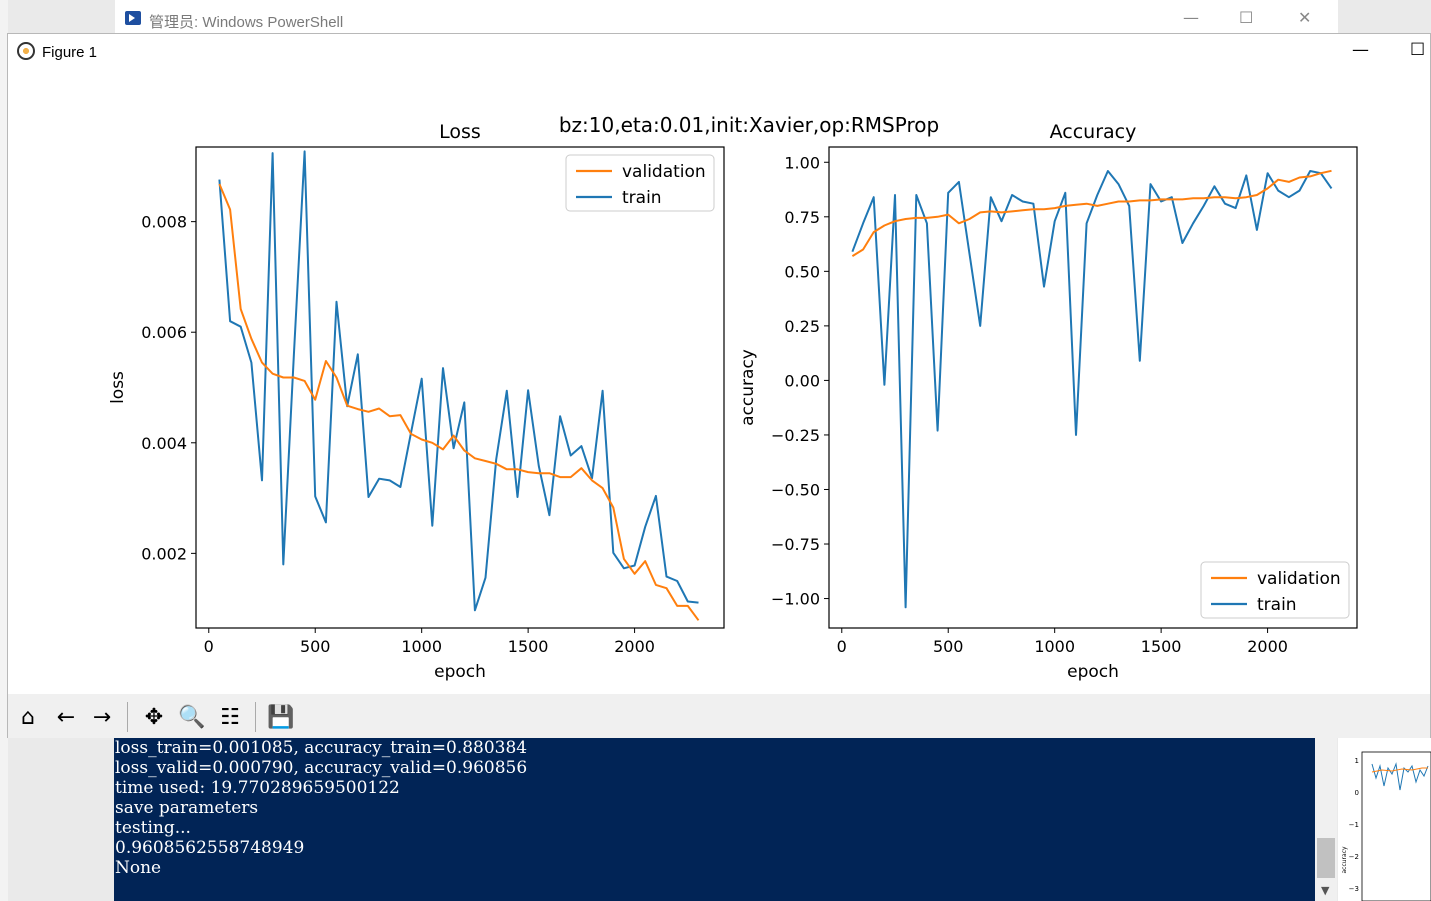 This screenshot has height=901, width=1431. What do you see at coordinates (795, 489) in the screenshot?
I see `ytick-label: −0.50` at bounding box center [795, 489].